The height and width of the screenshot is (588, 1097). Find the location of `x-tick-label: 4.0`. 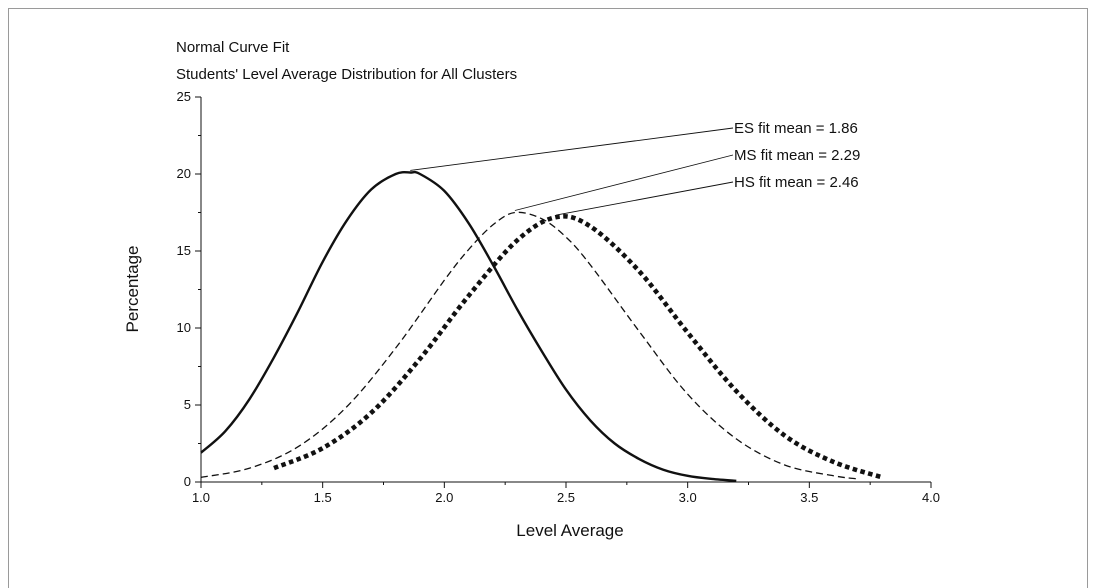

x-tick-label: 4.0 is located at coordinates (931, 497).